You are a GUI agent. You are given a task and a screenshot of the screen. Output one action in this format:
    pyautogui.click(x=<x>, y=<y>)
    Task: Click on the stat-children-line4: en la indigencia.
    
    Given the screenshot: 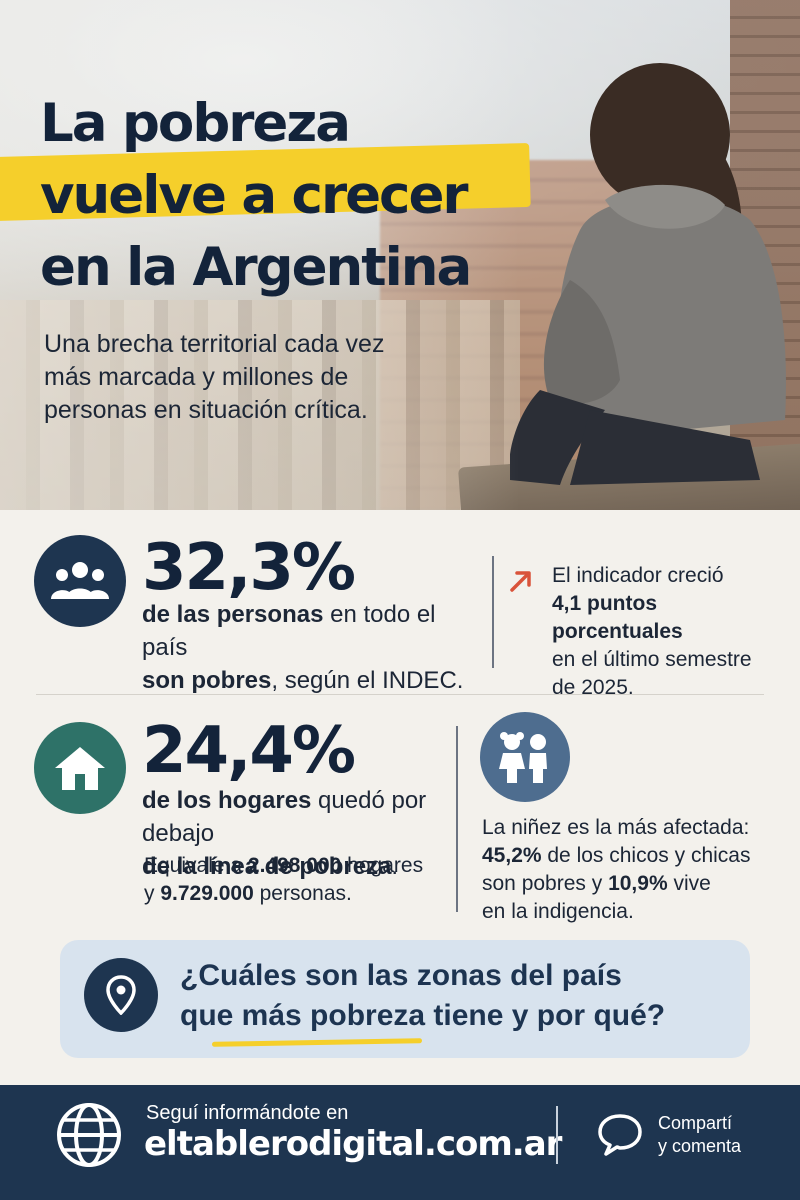 What is the action you would take?
    pyautogui.click(x=558, y=911)
    